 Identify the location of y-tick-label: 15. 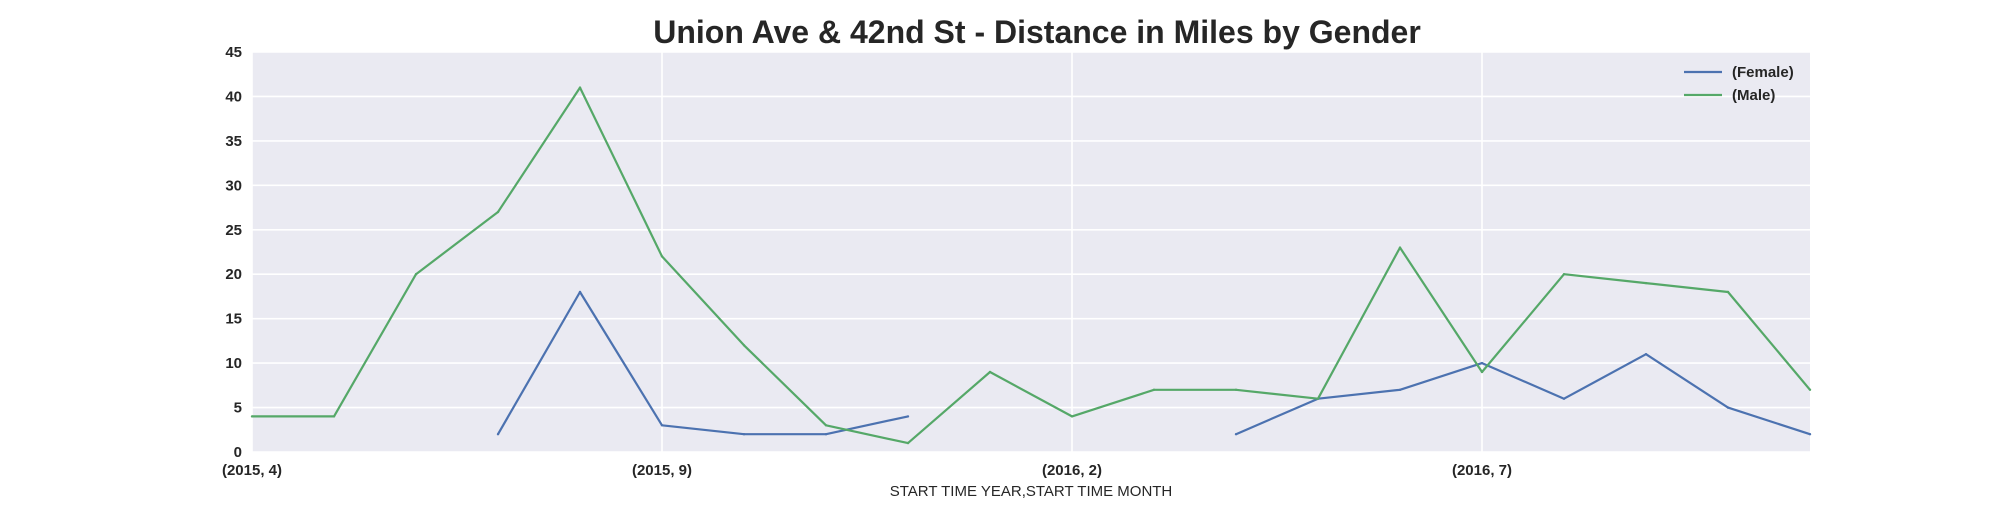
(233, 319).